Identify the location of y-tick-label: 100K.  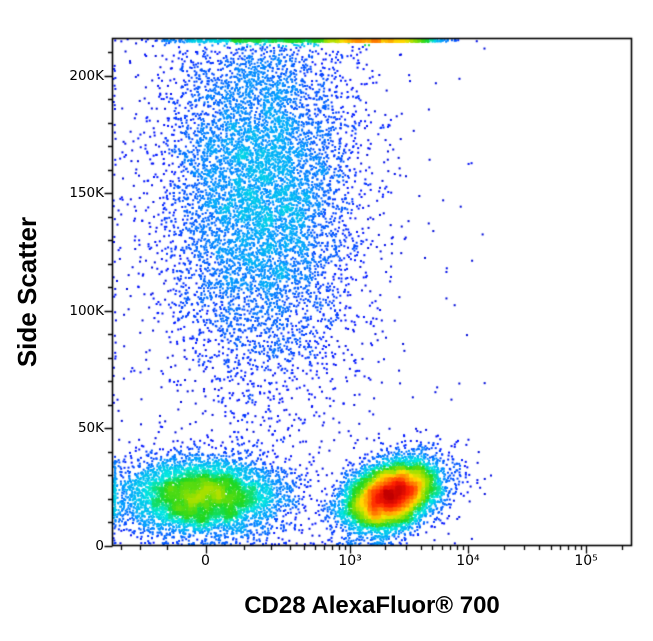
(86, 310).